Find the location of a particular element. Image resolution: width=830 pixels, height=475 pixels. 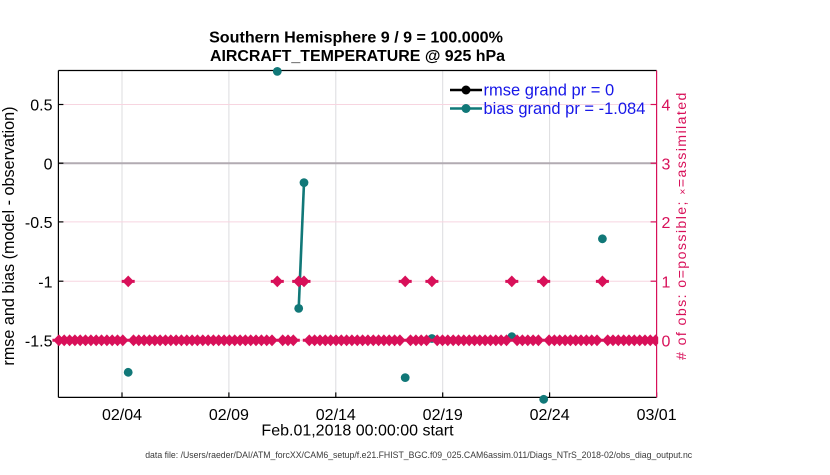

svg-text: 02/04 is located at coordinates (122, 415).